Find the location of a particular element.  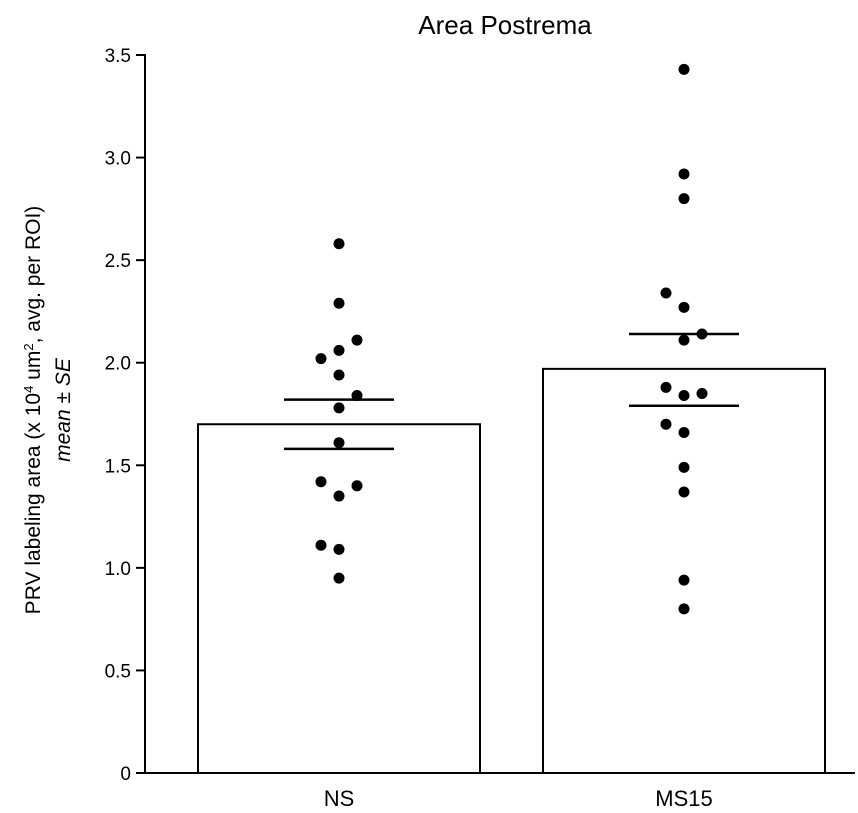

y-tick-label: 1.0 is located at coordinates (118, 569).